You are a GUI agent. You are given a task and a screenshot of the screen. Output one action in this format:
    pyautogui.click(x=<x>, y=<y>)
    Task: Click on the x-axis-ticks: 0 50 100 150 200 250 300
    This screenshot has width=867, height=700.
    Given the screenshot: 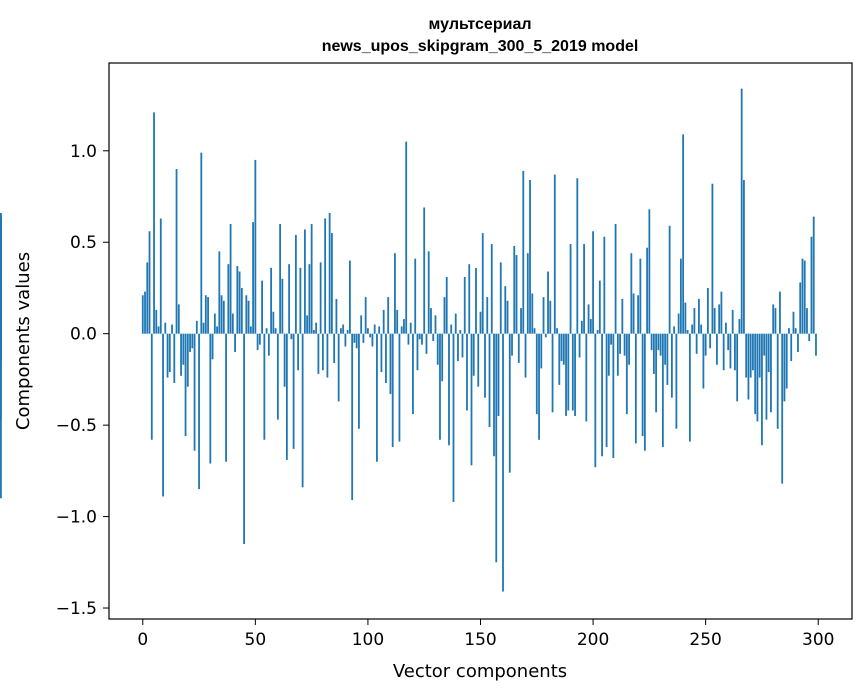 What is the action you would take?
    pyautogui.click(x=485, y=634)
    